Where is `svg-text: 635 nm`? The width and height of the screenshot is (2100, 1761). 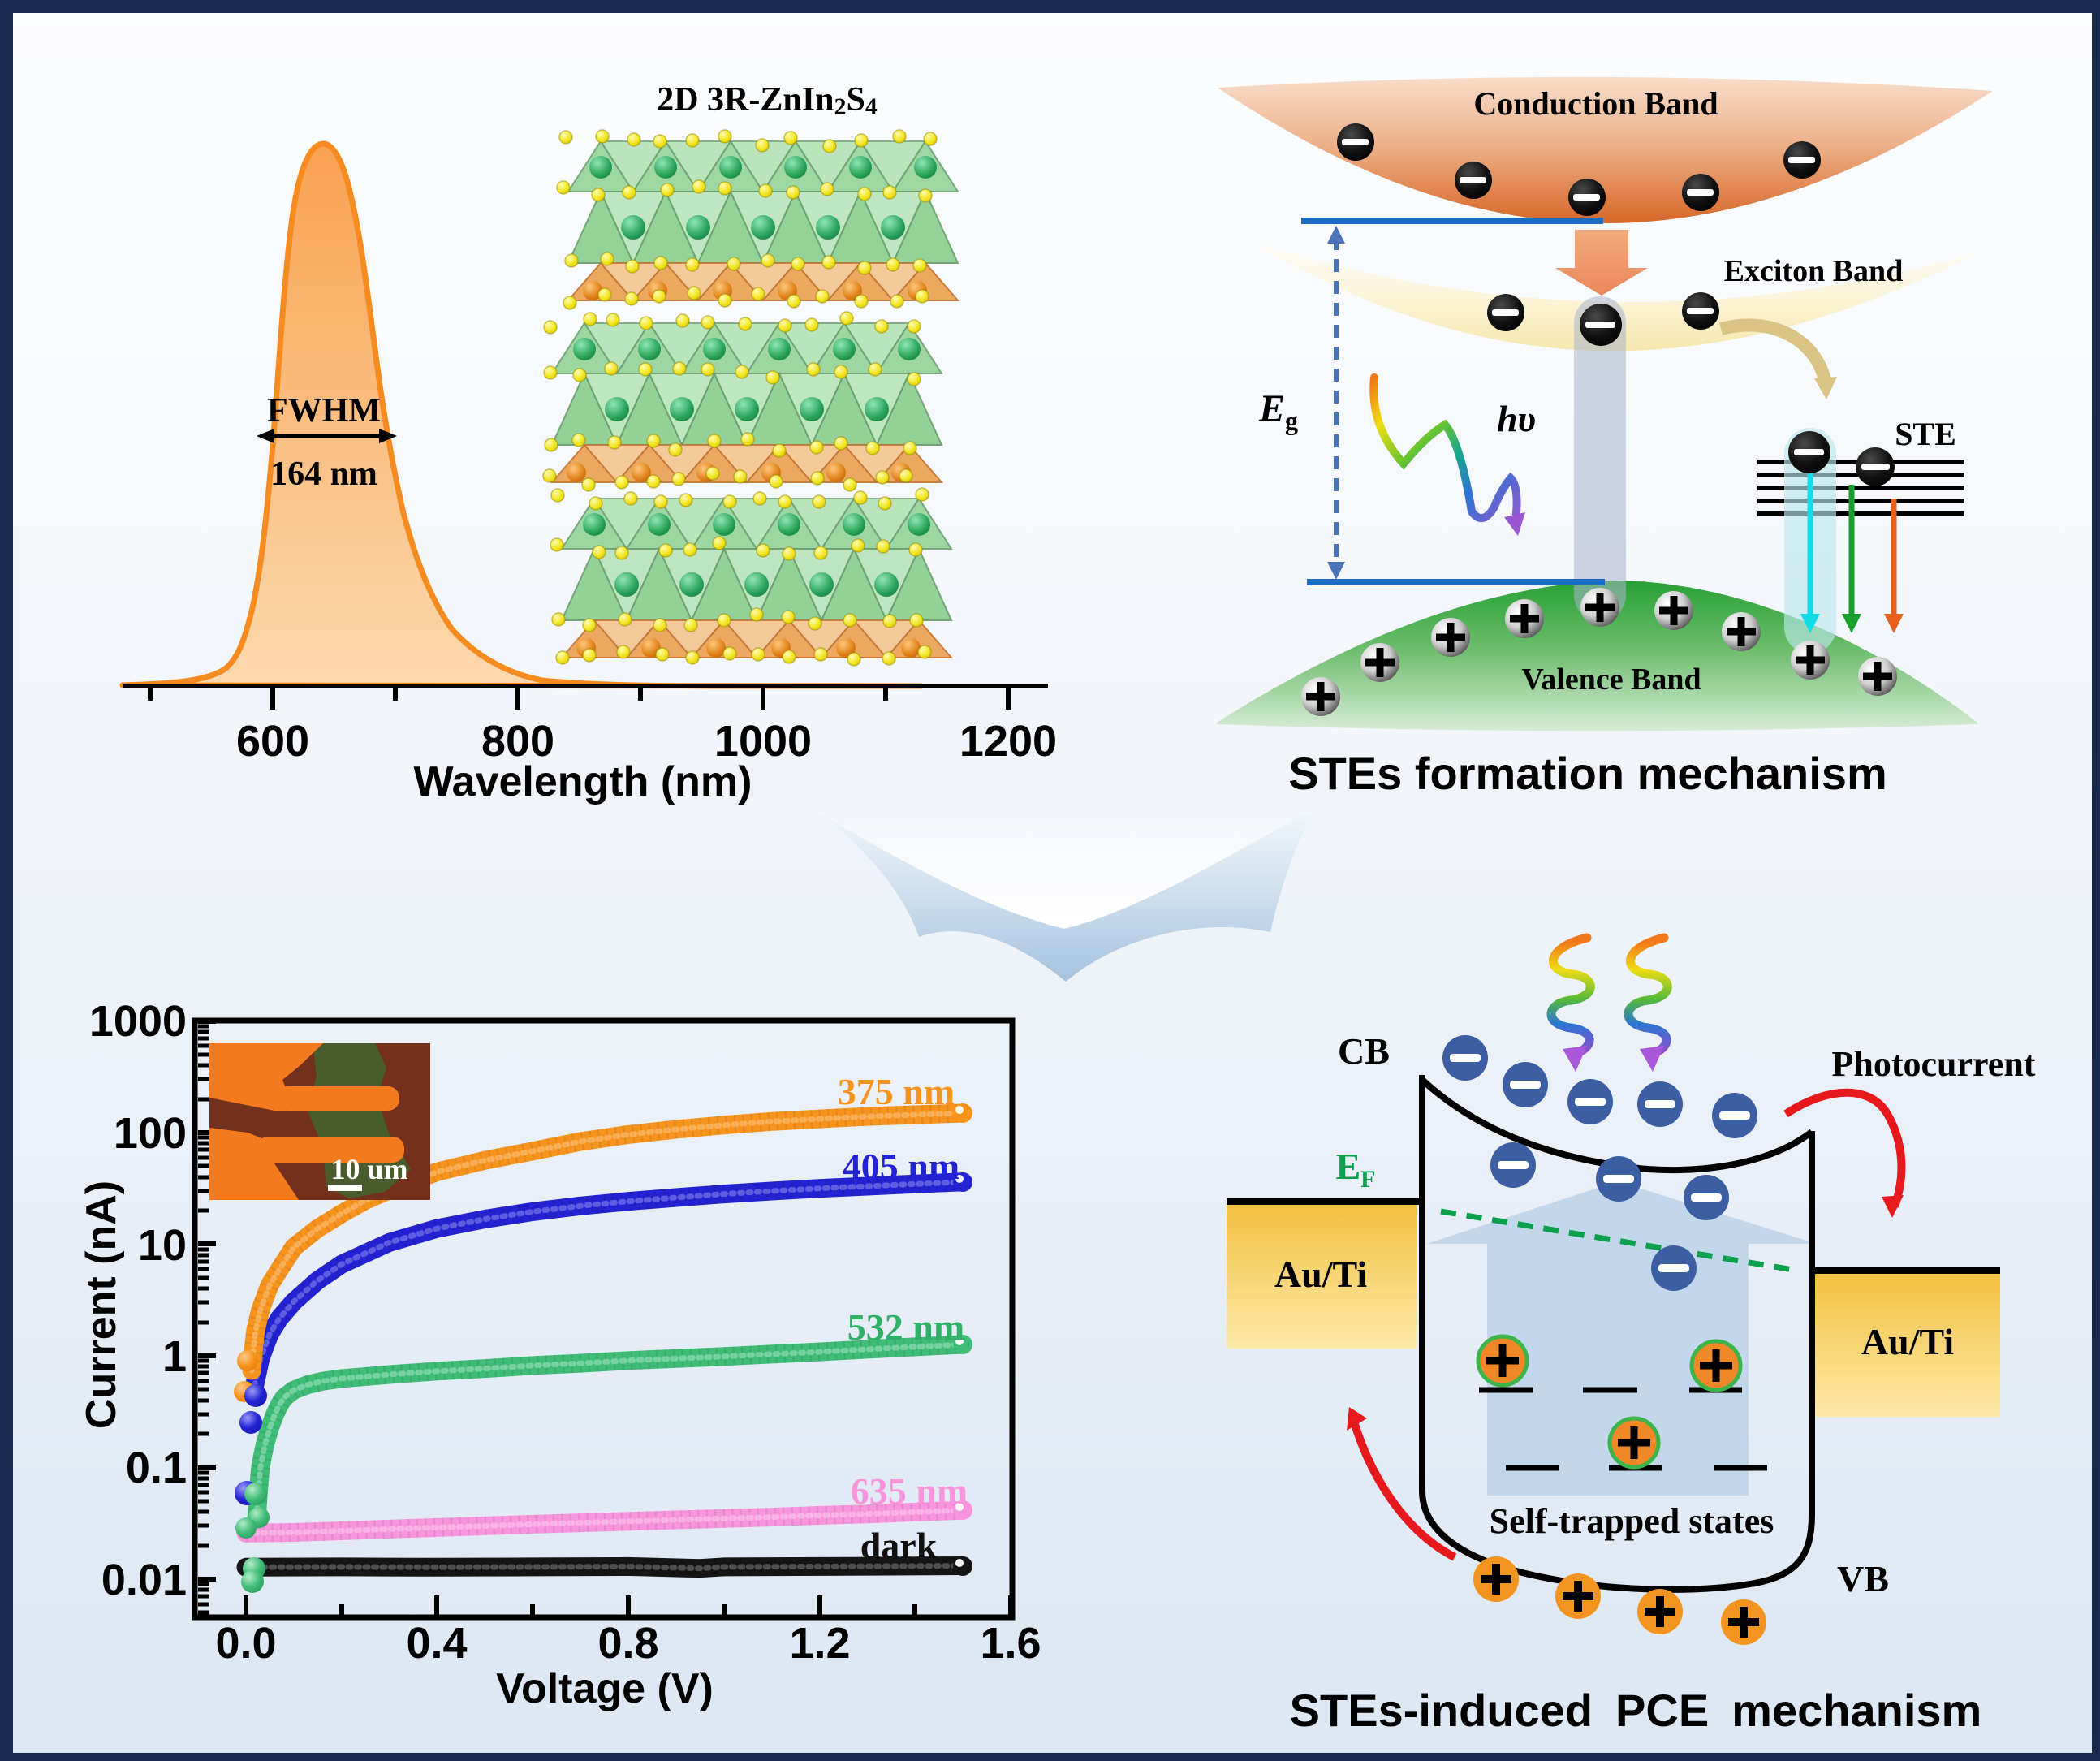 svg-text: 635 nm is located at coordinates (909, 1491).